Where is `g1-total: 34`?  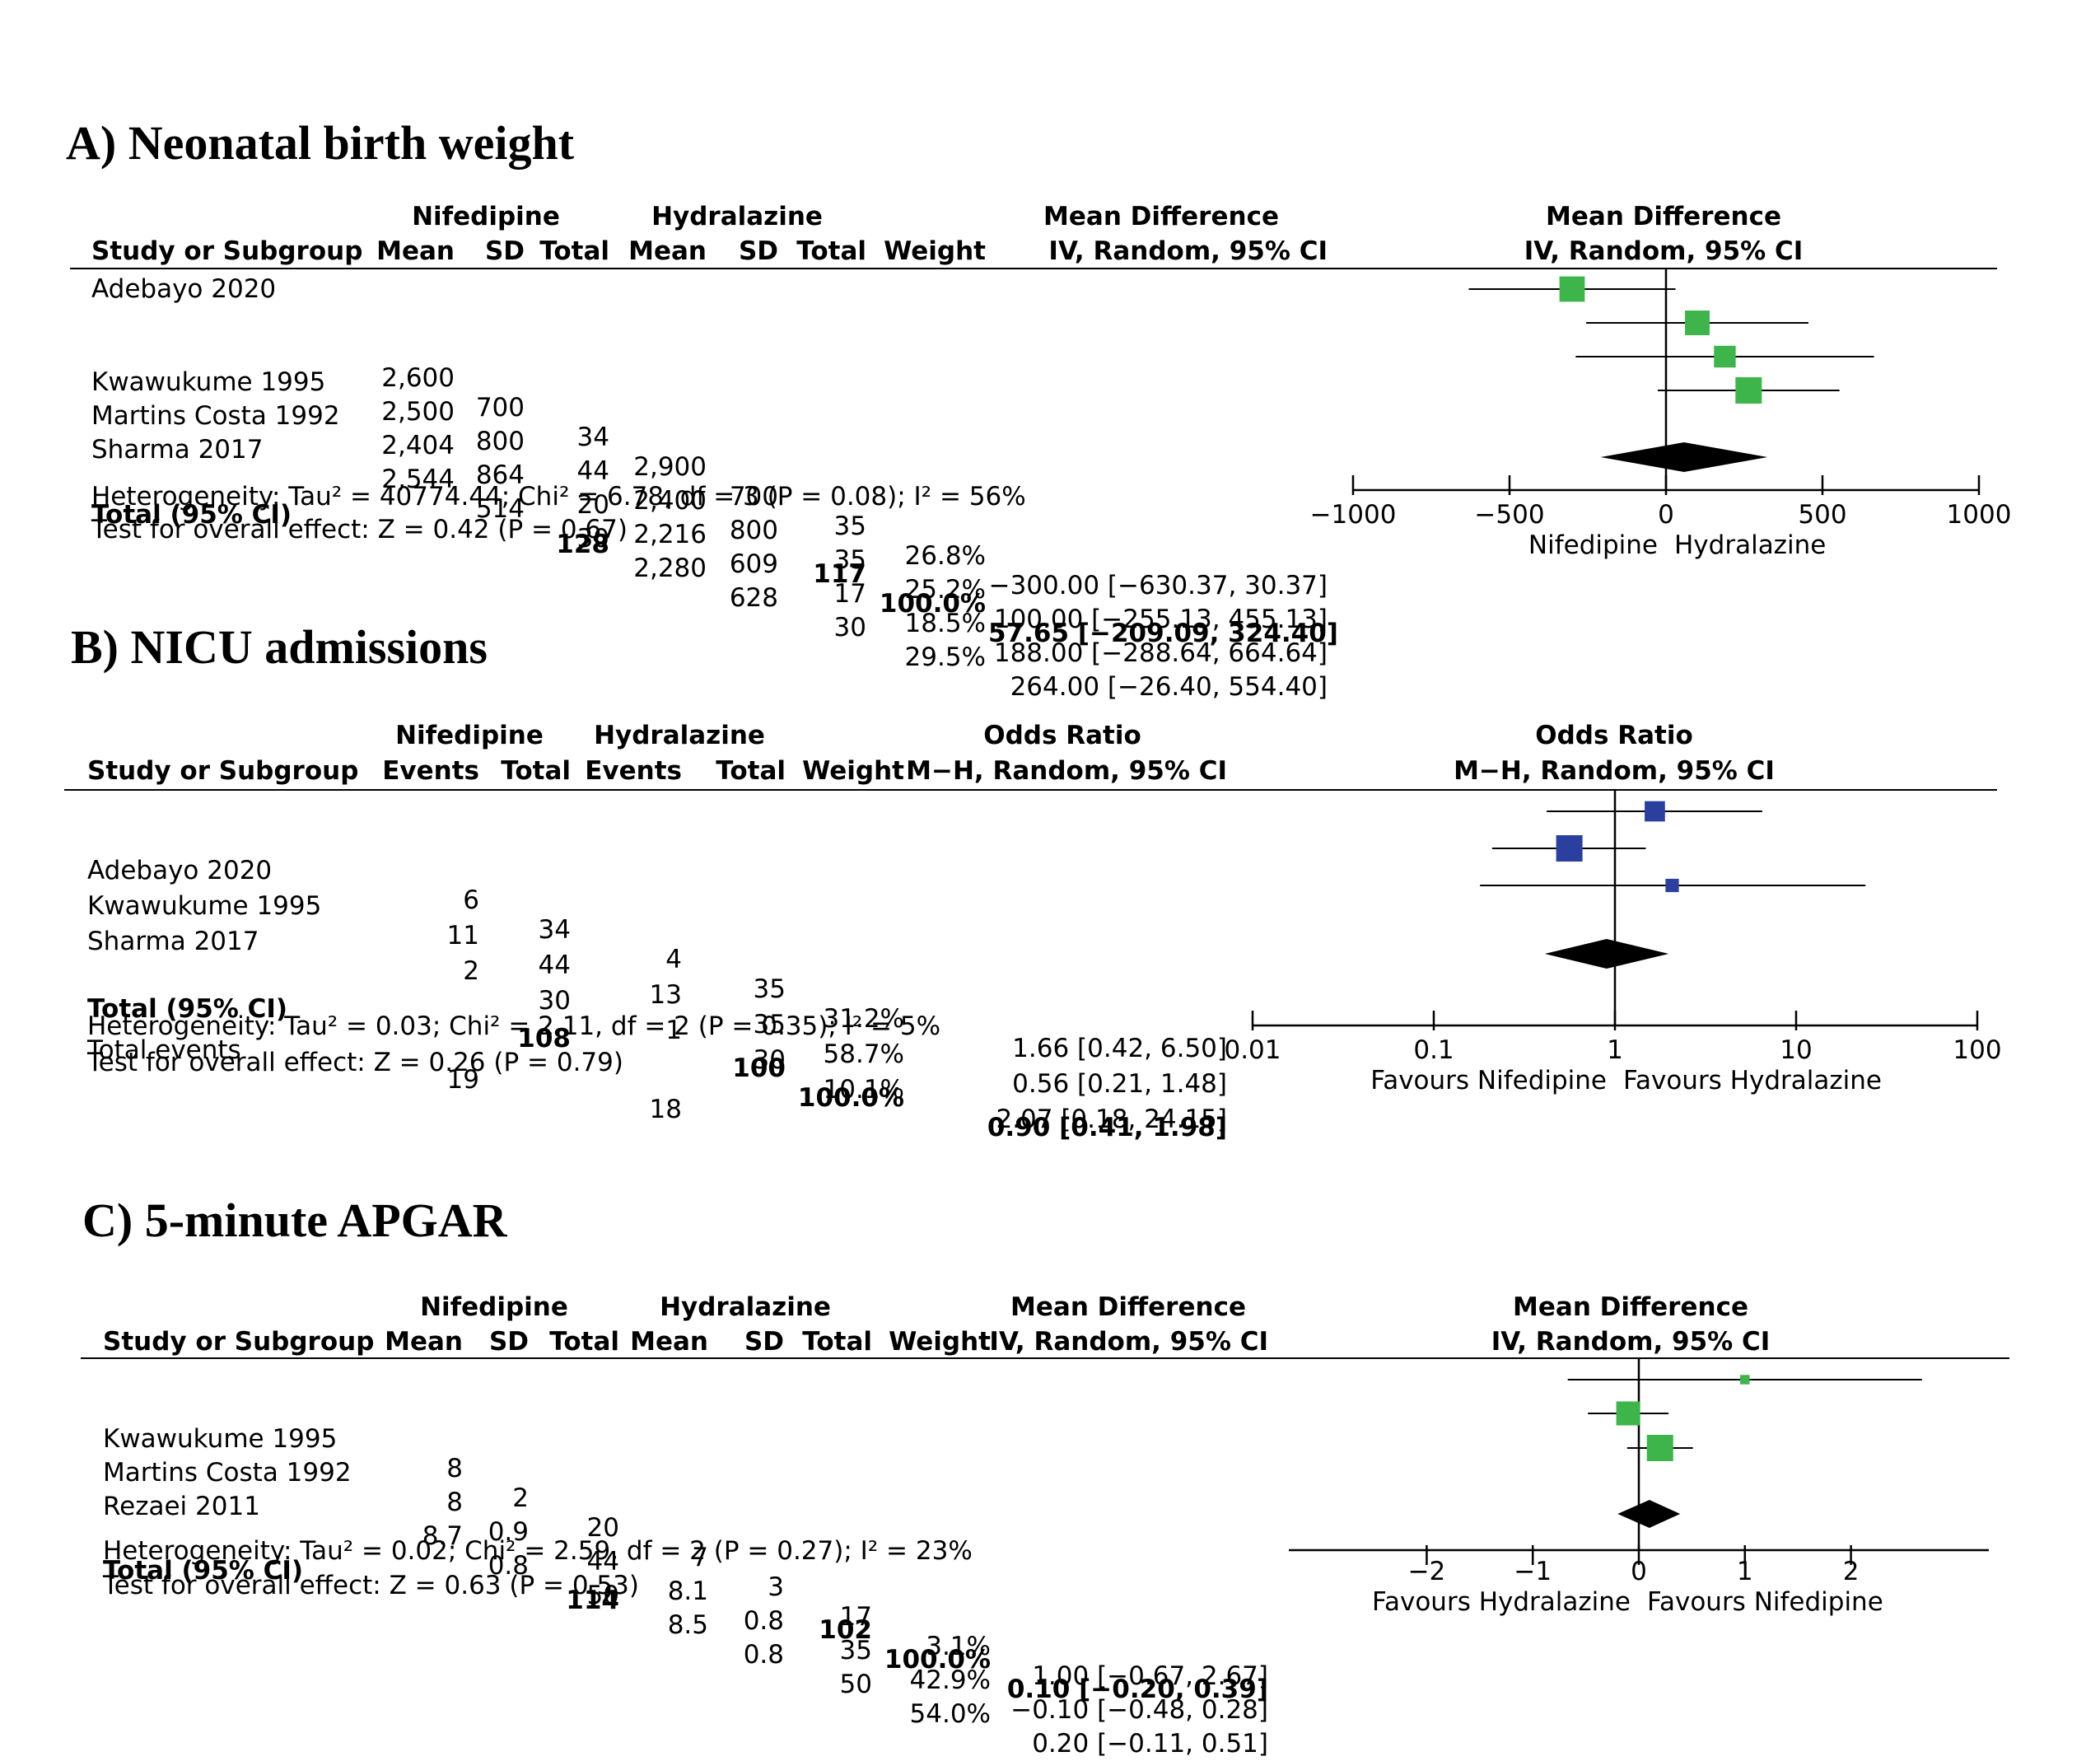
g1-total: 34 is located at coordinates (554, 930).